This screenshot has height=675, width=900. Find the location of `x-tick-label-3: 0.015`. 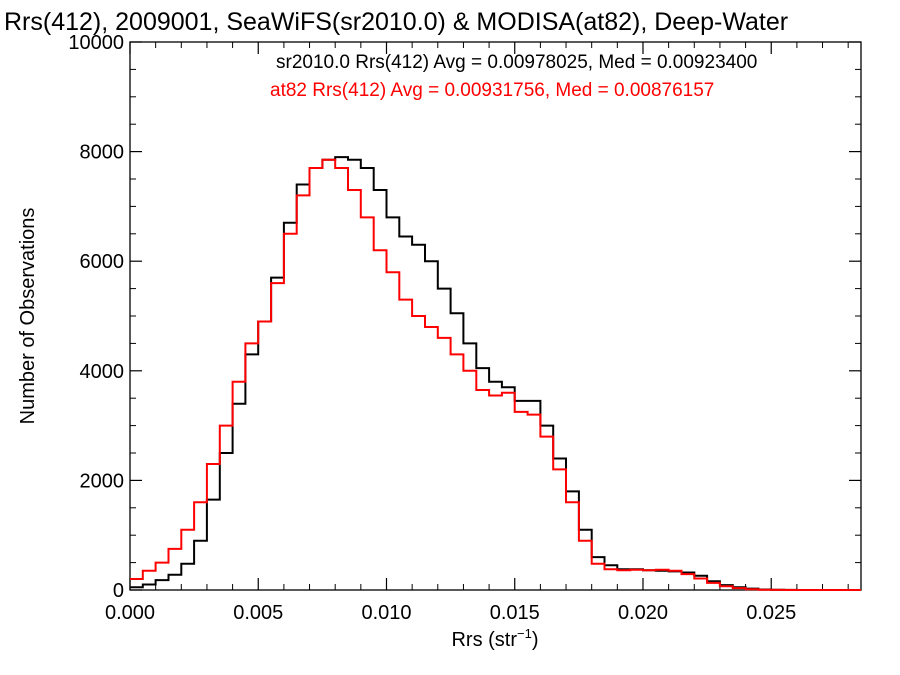

x-tick-label-3: 0.015 is located at coordinates (515, 613).